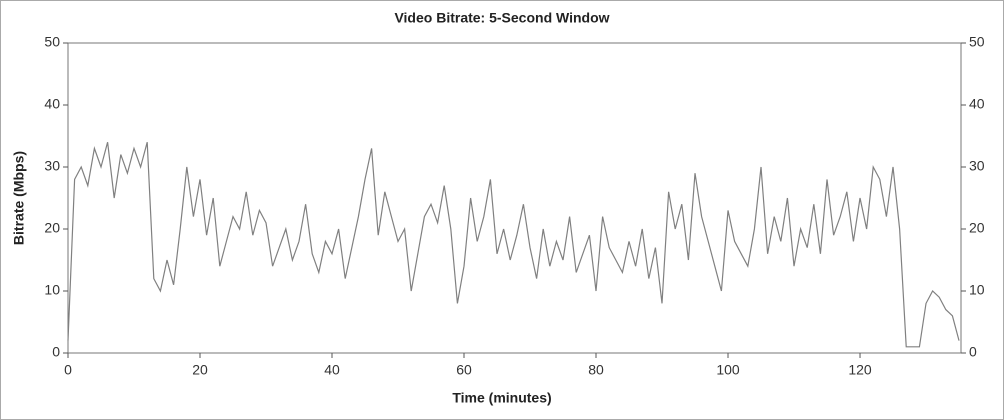  I want to click on y-tick-label: 20, so click(52, 228).